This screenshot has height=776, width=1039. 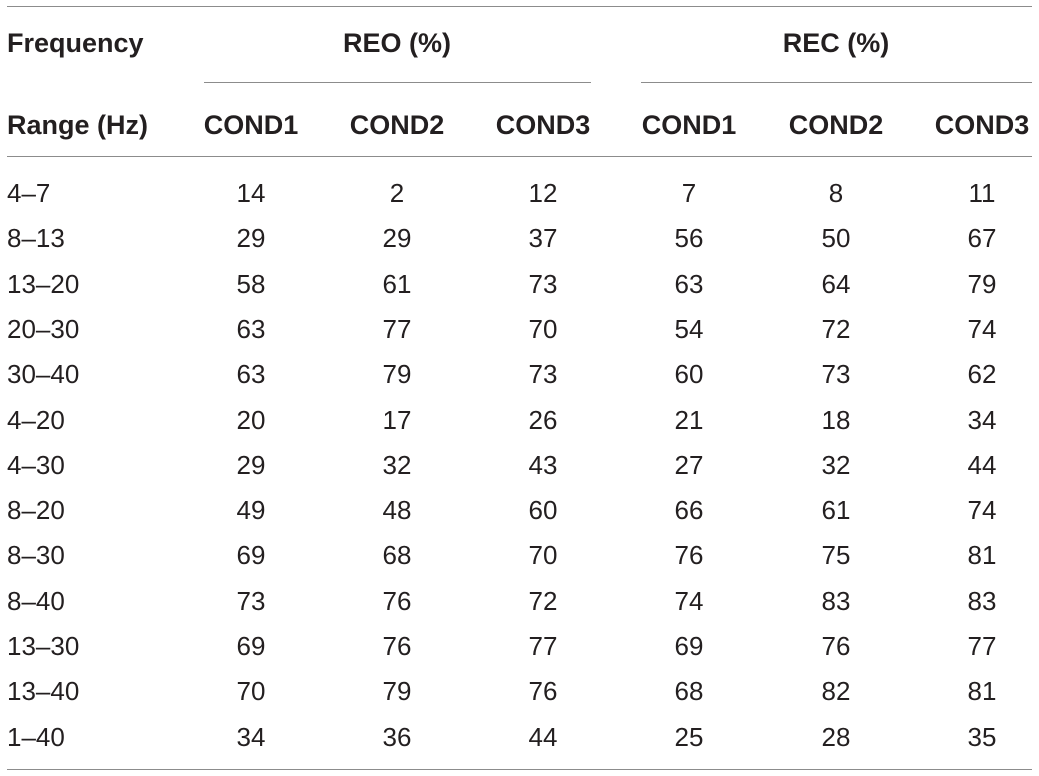 I want to click on value-cell: 62, so click(x=982, y=374).